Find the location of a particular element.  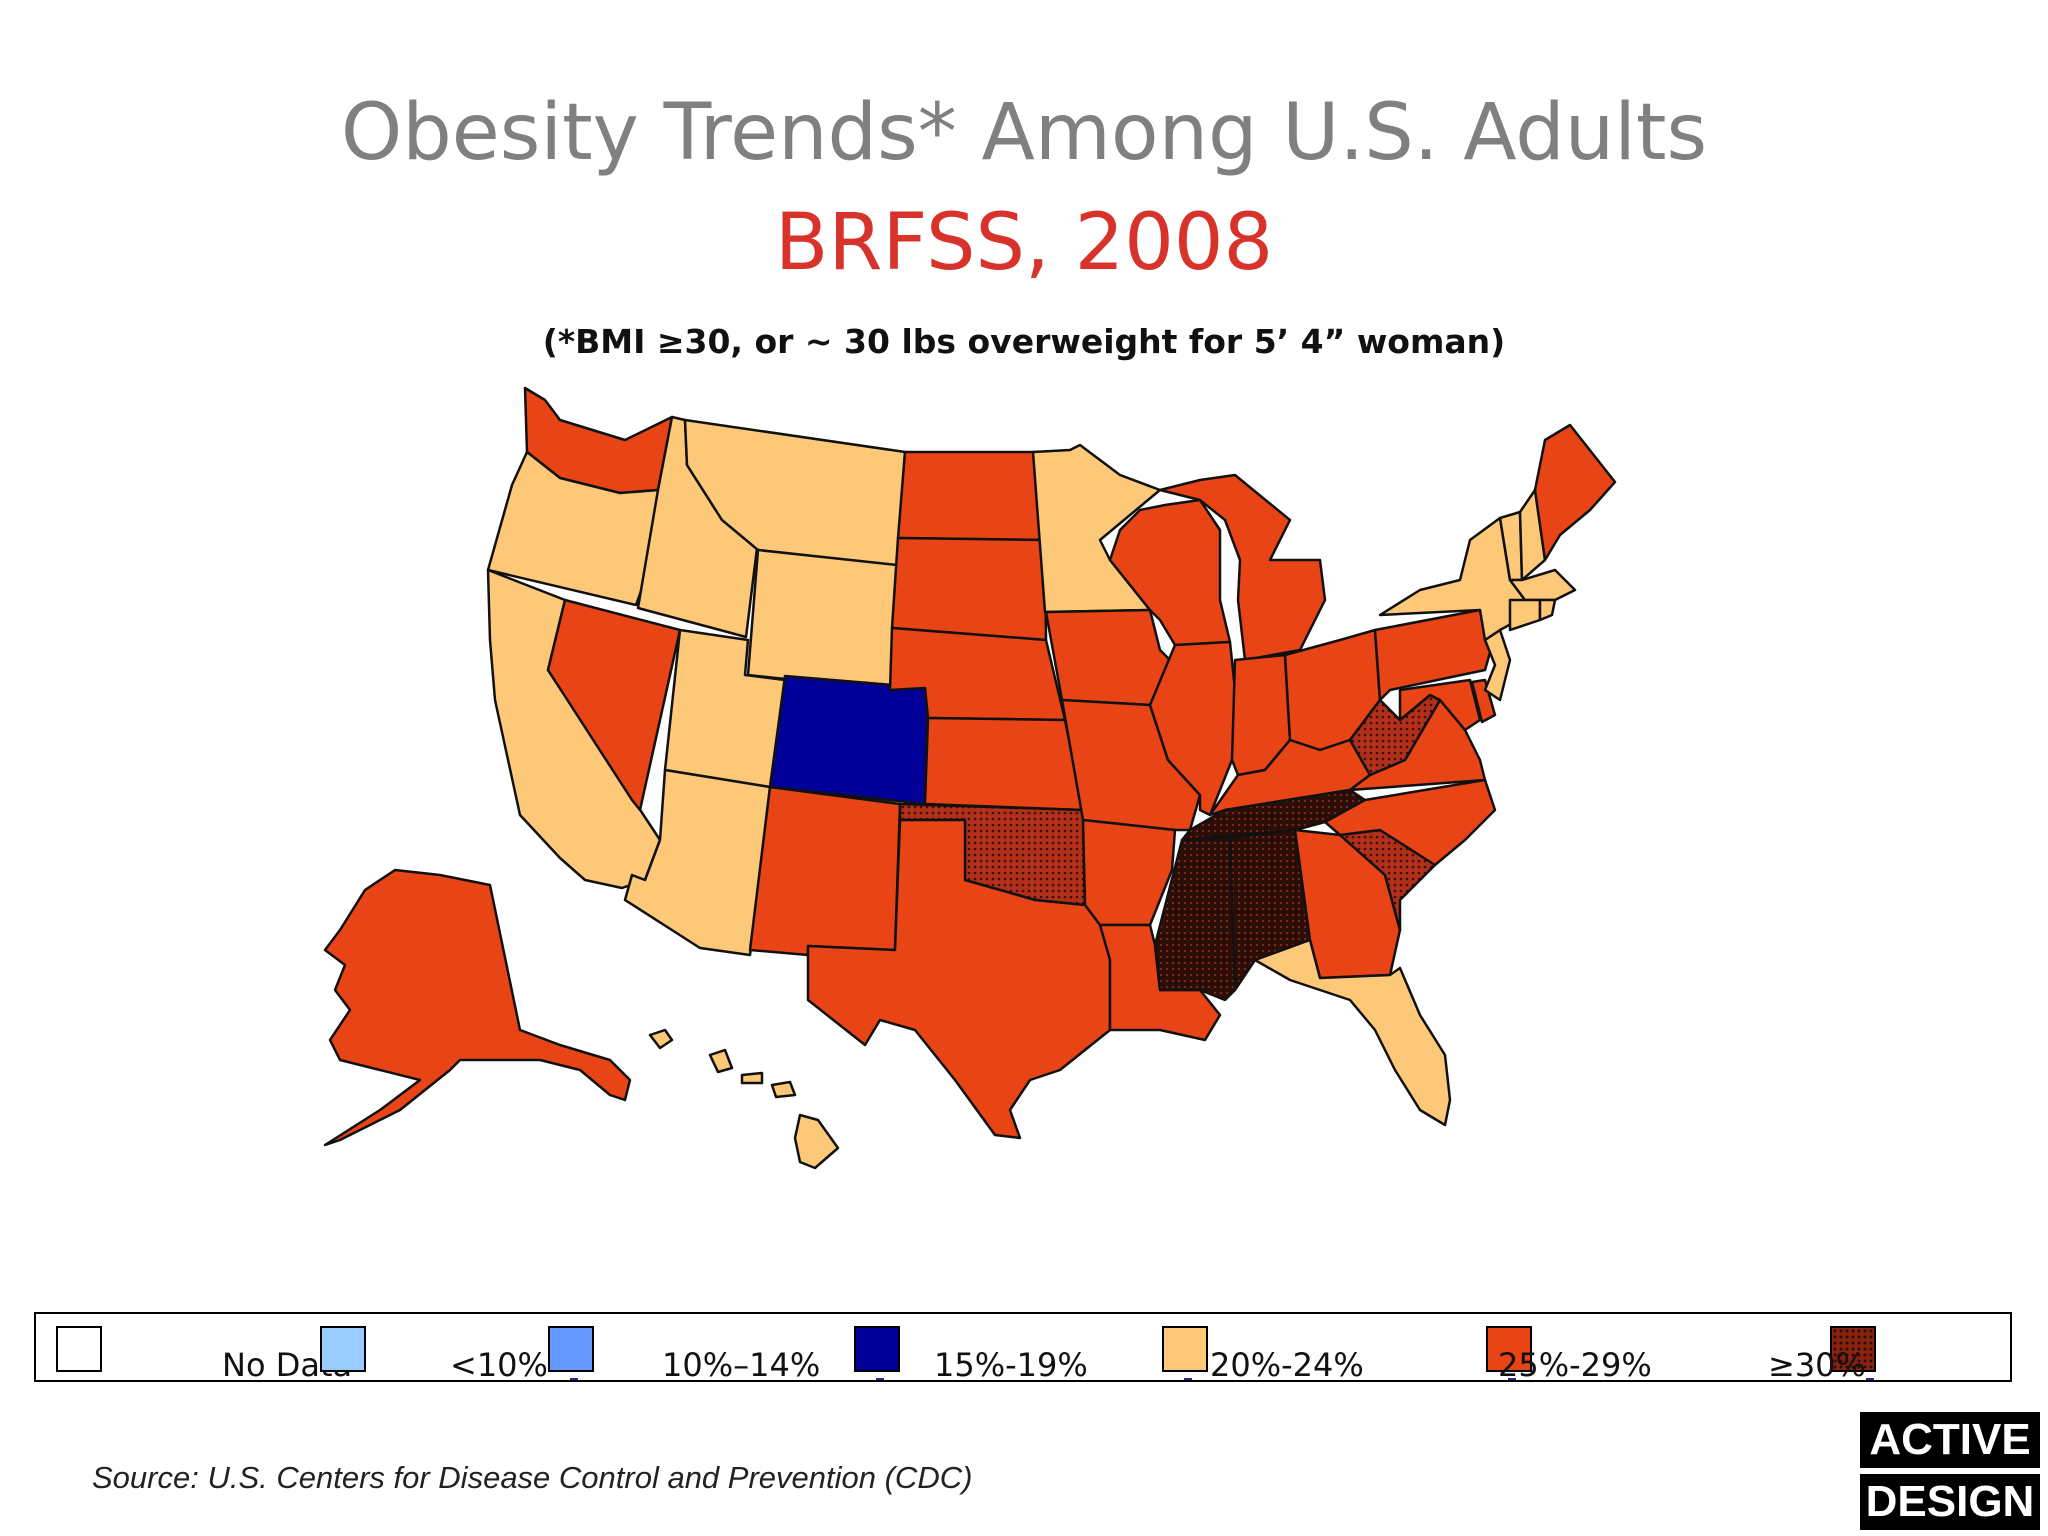

state-nm is located at coordinates (825, 871).